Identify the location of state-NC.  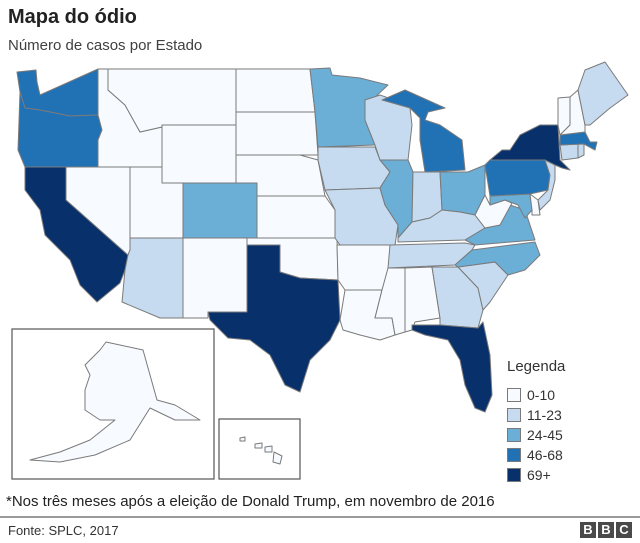
(497, 258).